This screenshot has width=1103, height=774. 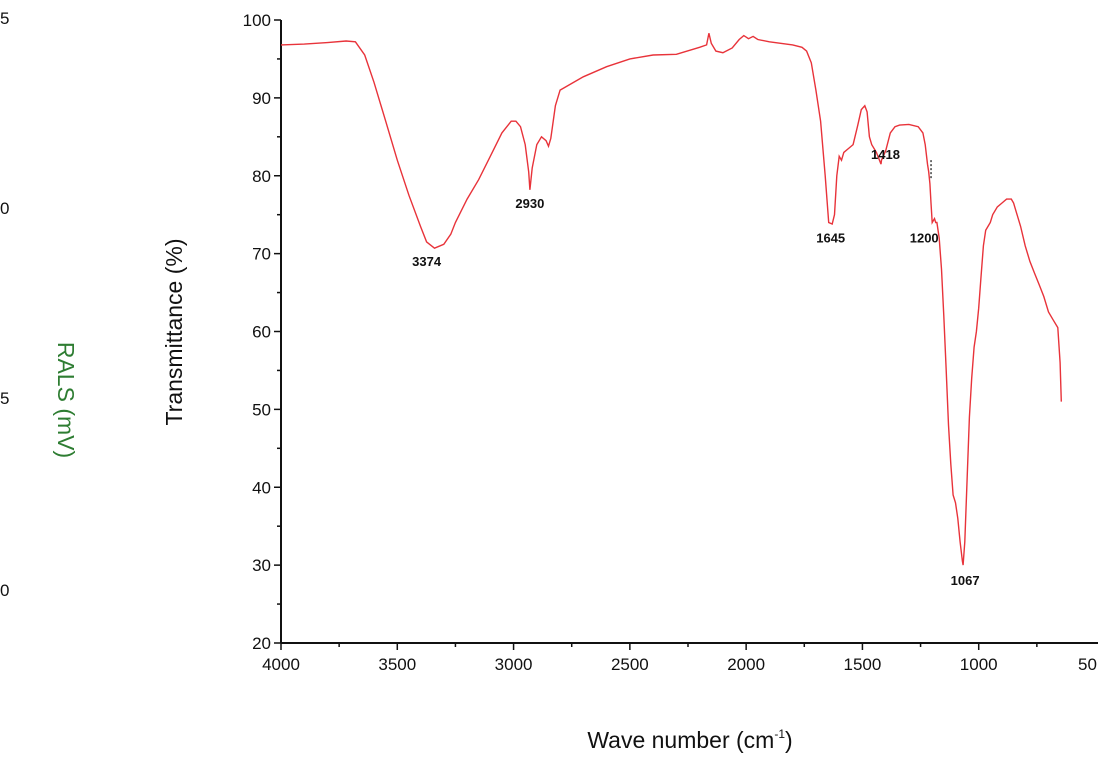 What do you see at coordinates (779, 734) in the screenshot?
I see `x-axis-title-superscript: -1` at bounding box center [779, 734].